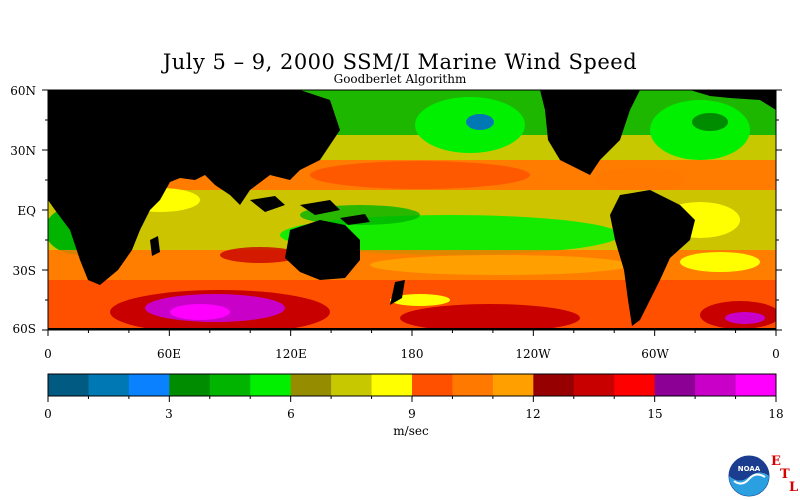 The height and width of the screenshot is (500, 800). I want to click on etl-letter-l: L, so click(794, 487).